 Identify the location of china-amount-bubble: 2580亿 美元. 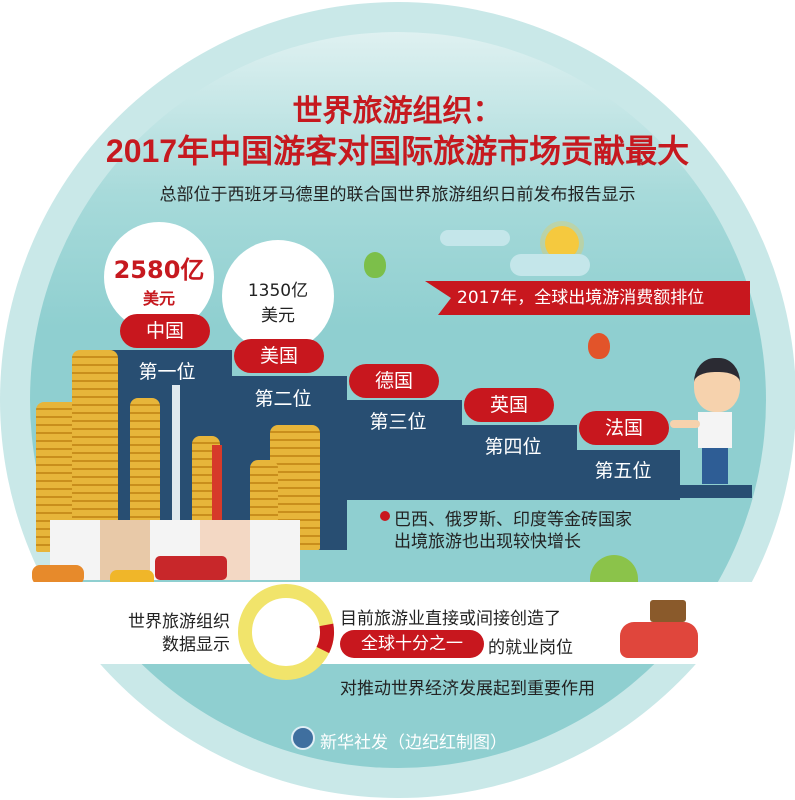
(159, 277).